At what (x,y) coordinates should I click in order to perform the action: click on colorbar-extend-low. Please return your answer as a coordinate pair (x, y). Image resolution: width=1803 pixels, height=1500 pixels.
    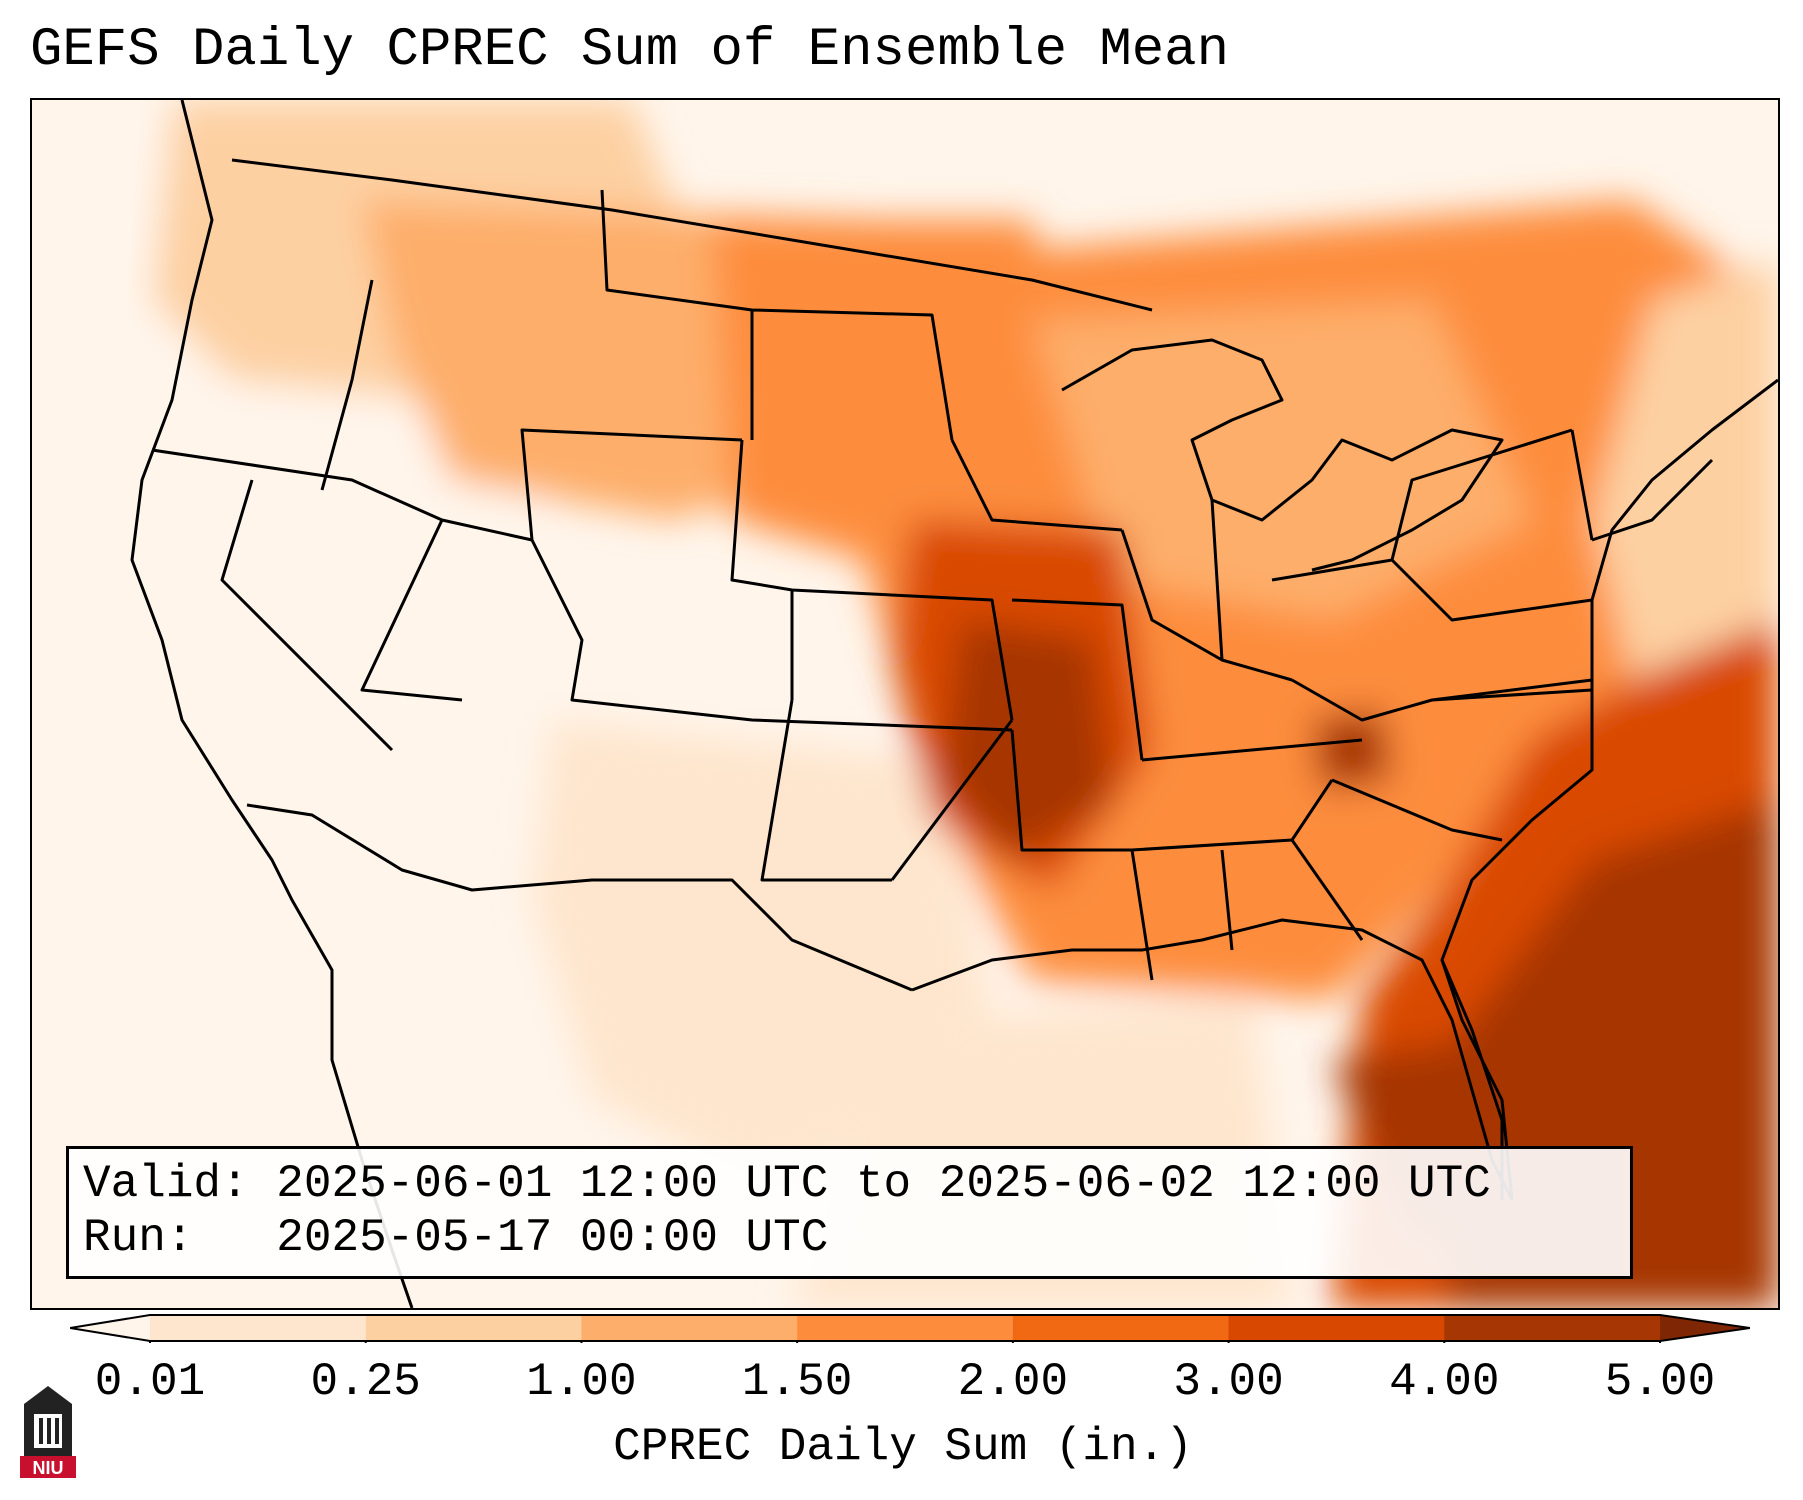
    Looking at the image, I should click on (110, 1328).